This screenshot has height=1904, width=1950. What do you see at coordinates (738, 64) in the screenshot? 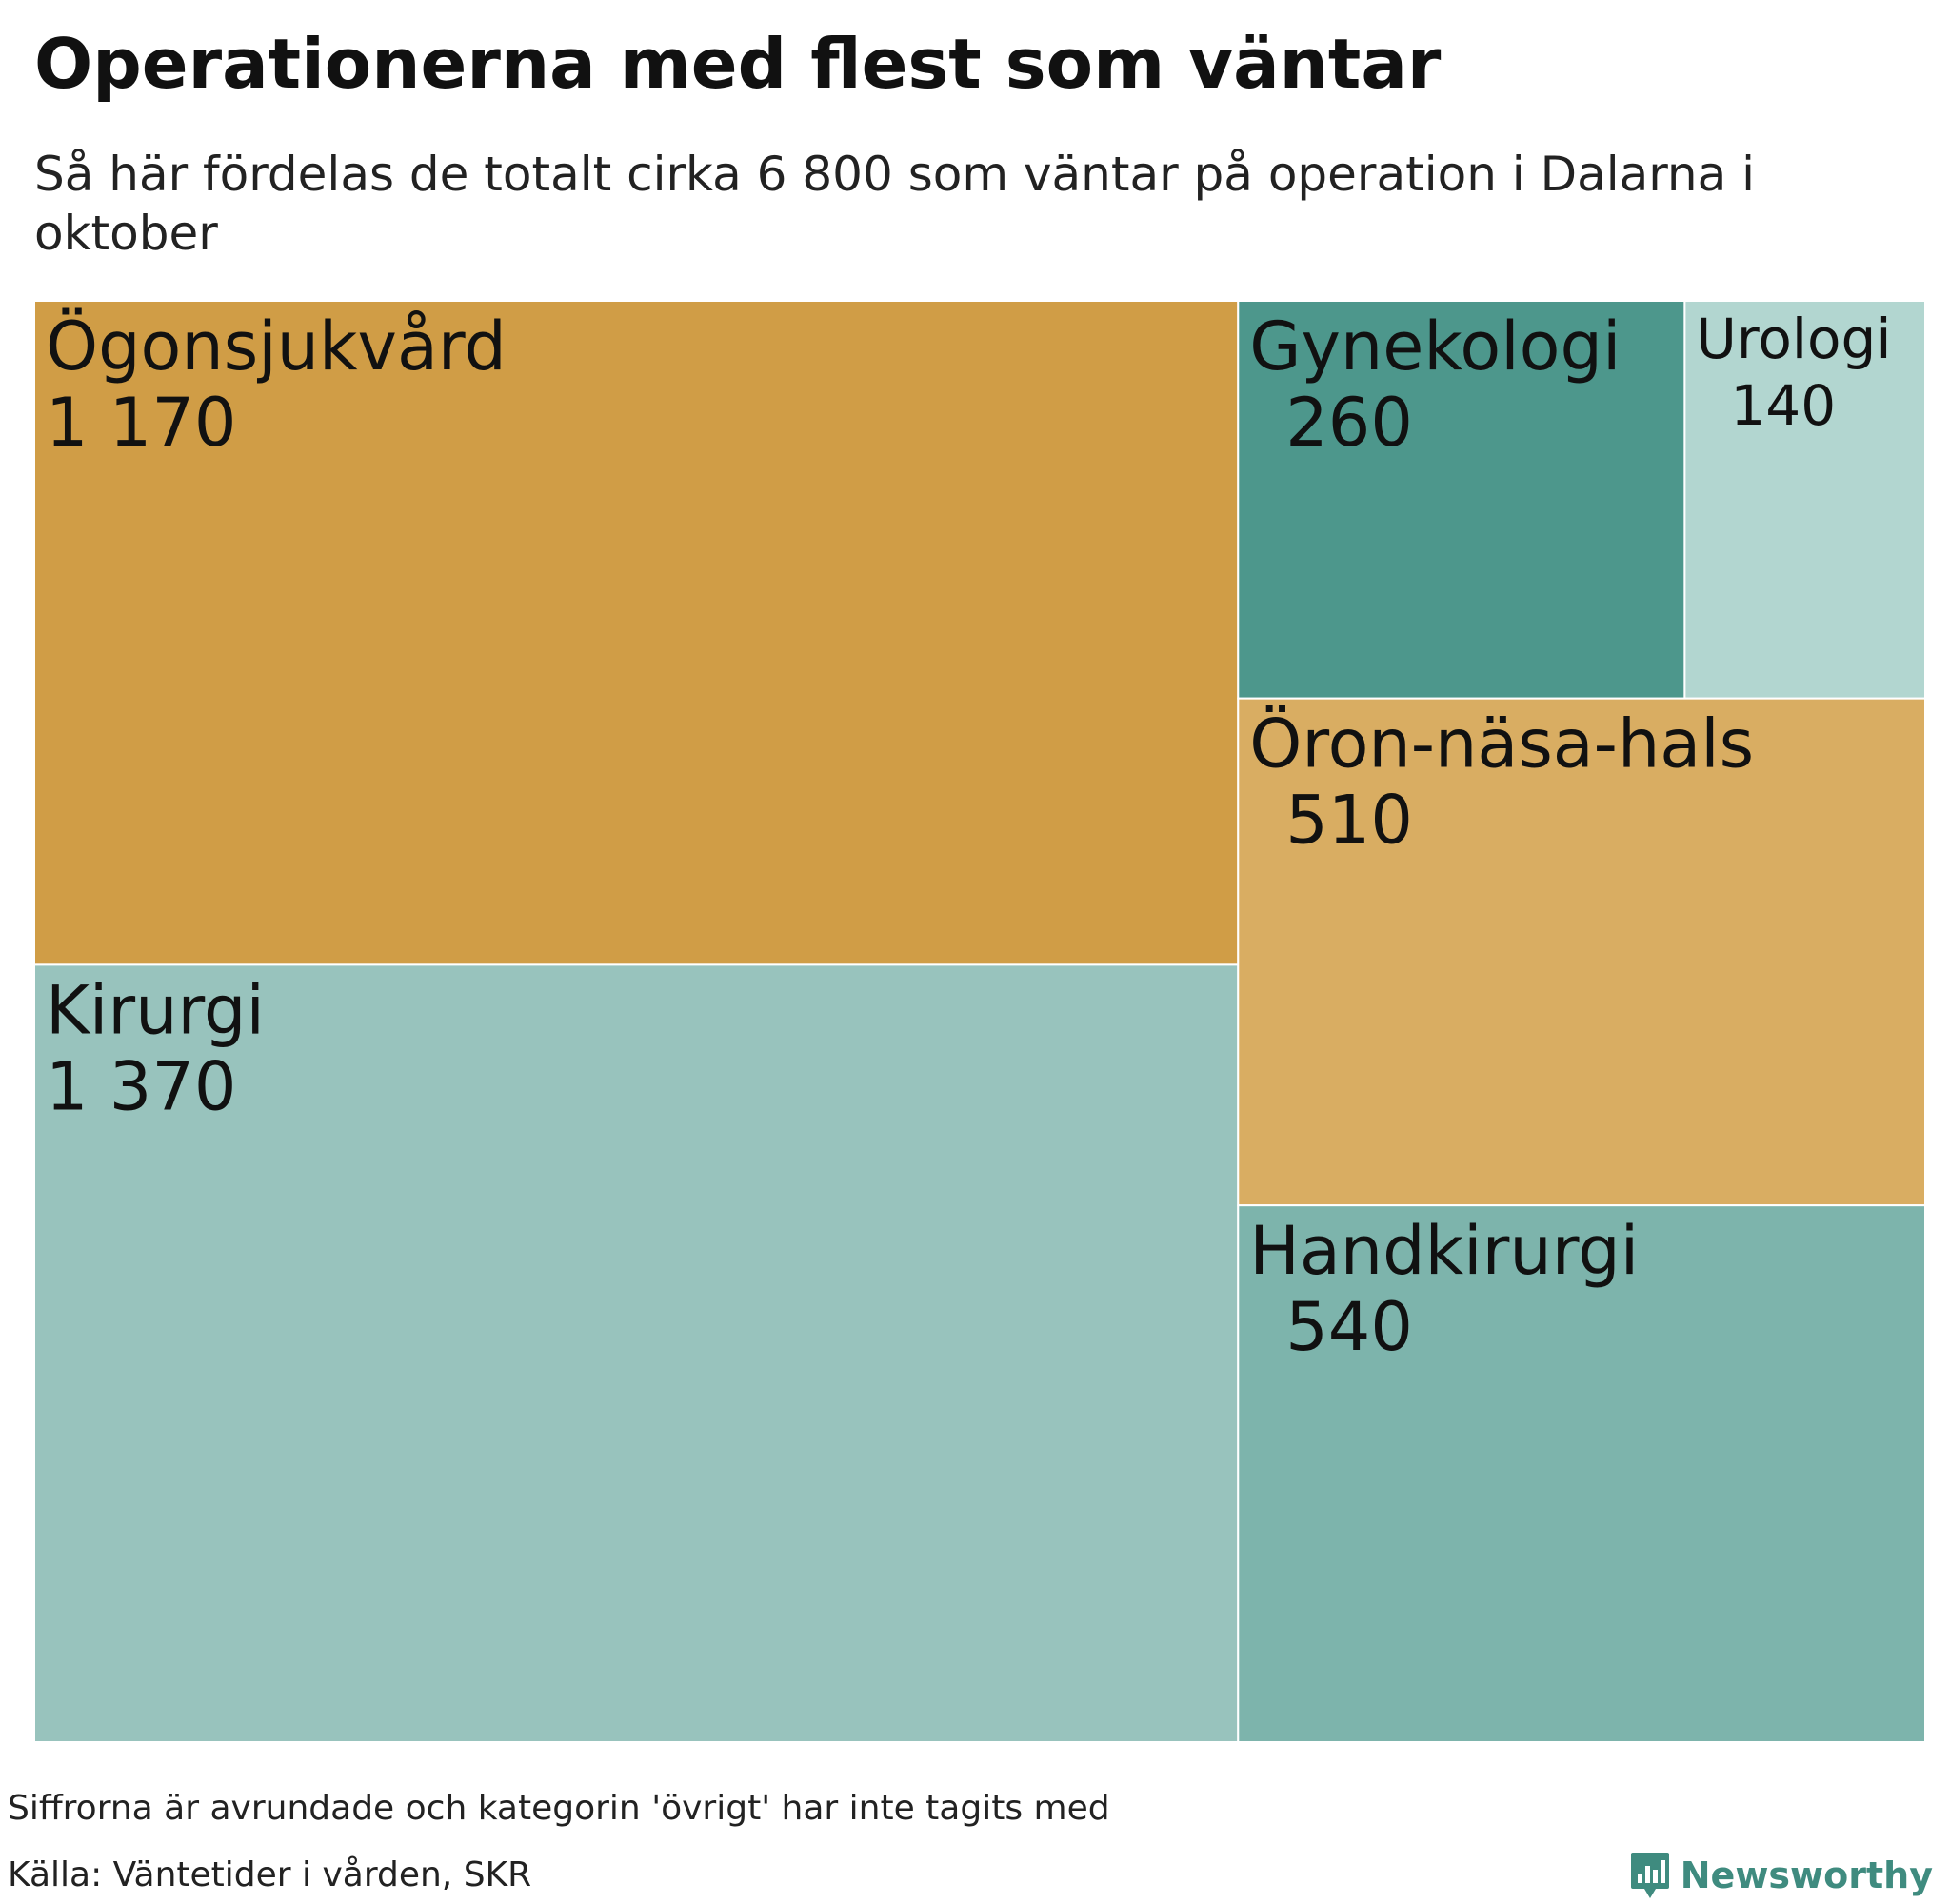
I see `chart-title: Operationerna med flest som väntar` at bounding box center [738, 64].